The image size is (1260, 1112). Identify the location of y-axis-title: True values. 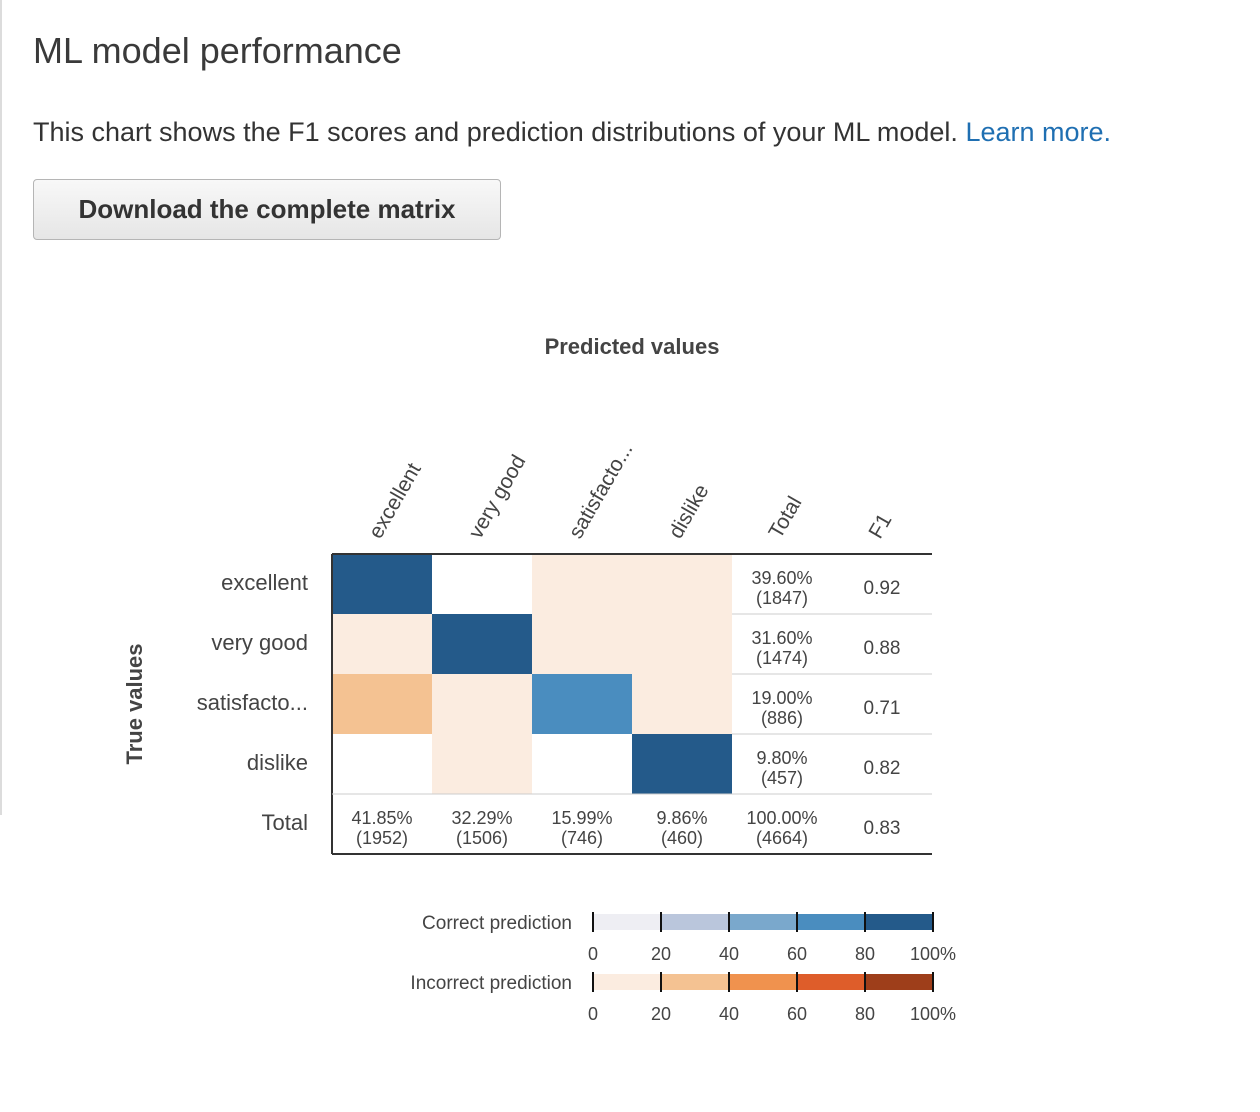
(134, 703).